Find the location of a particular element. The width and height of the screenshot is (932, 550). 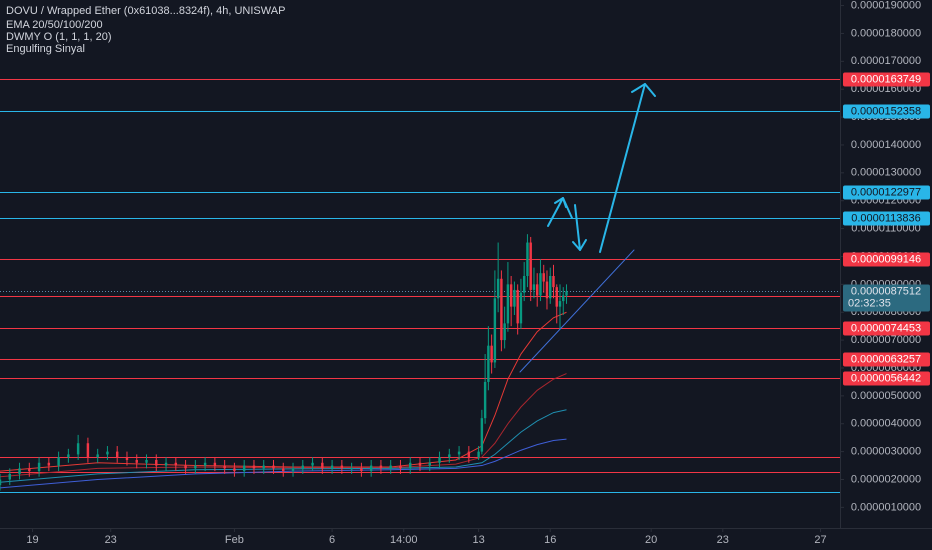

countdown: 02:32:35 is located at coordinates (869, 303).